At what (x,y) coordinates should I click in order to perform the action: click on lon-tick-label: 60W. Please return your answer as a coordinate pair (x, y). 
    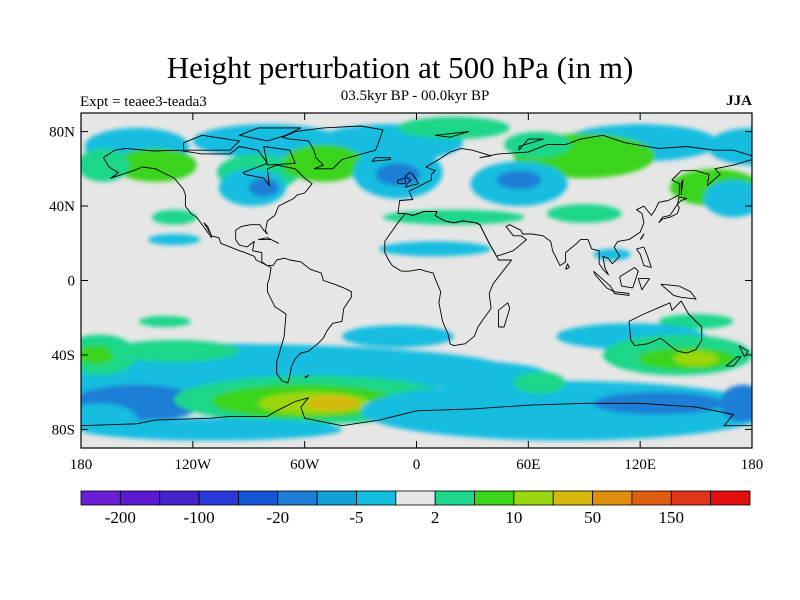
    Looking at the image, I should click on (305, 465).